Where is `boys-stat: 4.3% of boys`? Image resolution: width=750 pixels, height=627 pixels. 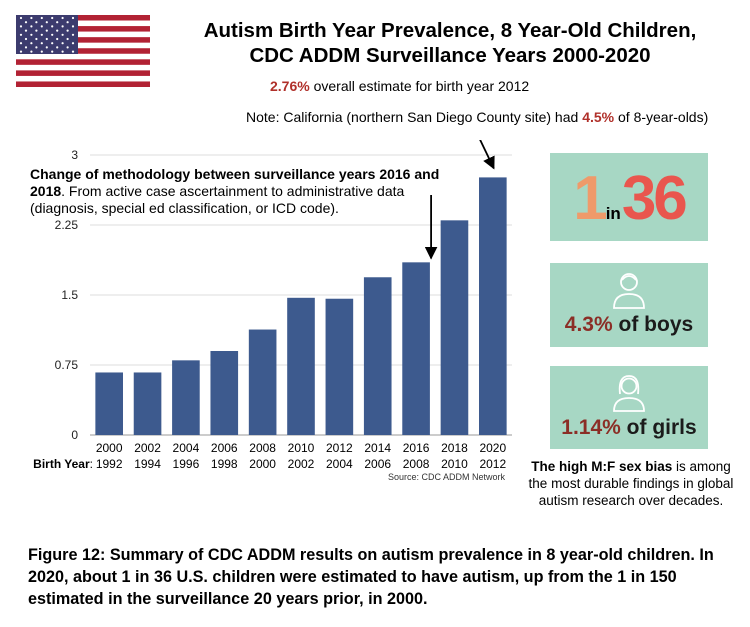 boys-stat: 4.3% of boys is located at coordinates (629, 325).